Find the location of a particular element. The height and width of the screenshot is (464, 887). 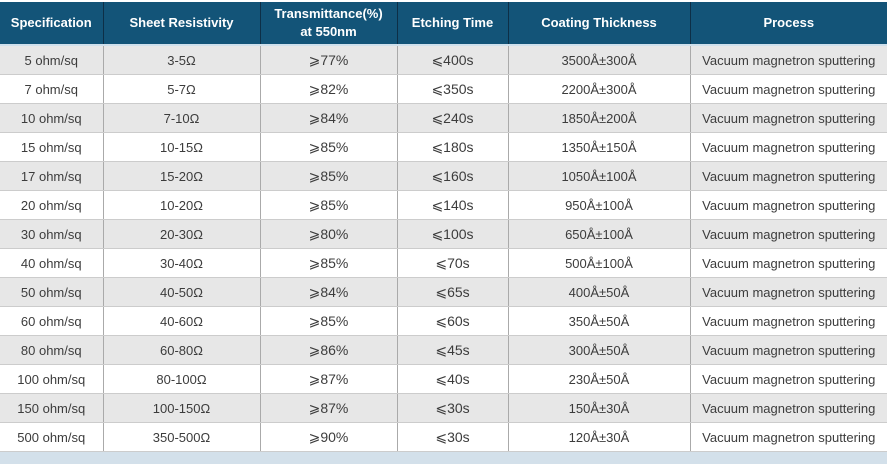

col-header-process: Process is located at coordinates (788, 24).